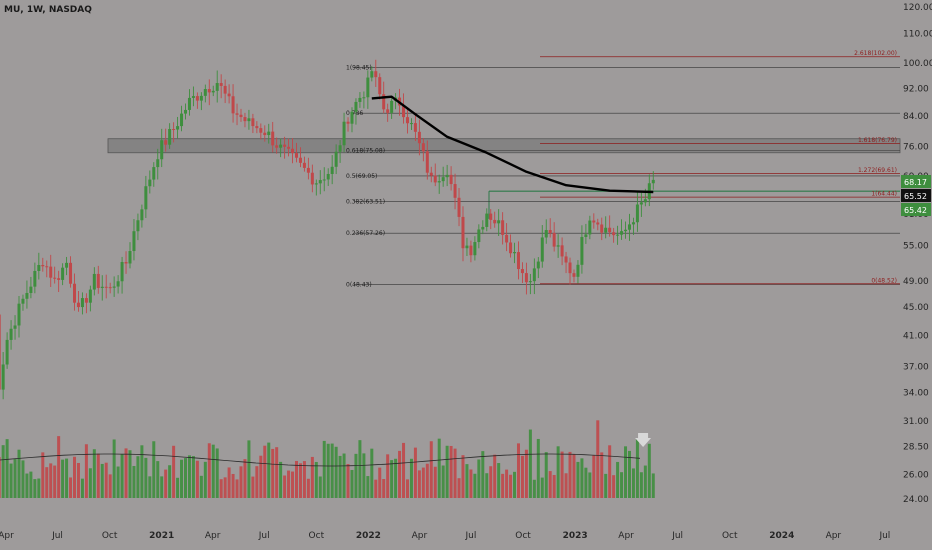 The image size is (932, 550). Describe the element at coordinates (327, 459) in the screenshot. I see `volume-bars` at that location.